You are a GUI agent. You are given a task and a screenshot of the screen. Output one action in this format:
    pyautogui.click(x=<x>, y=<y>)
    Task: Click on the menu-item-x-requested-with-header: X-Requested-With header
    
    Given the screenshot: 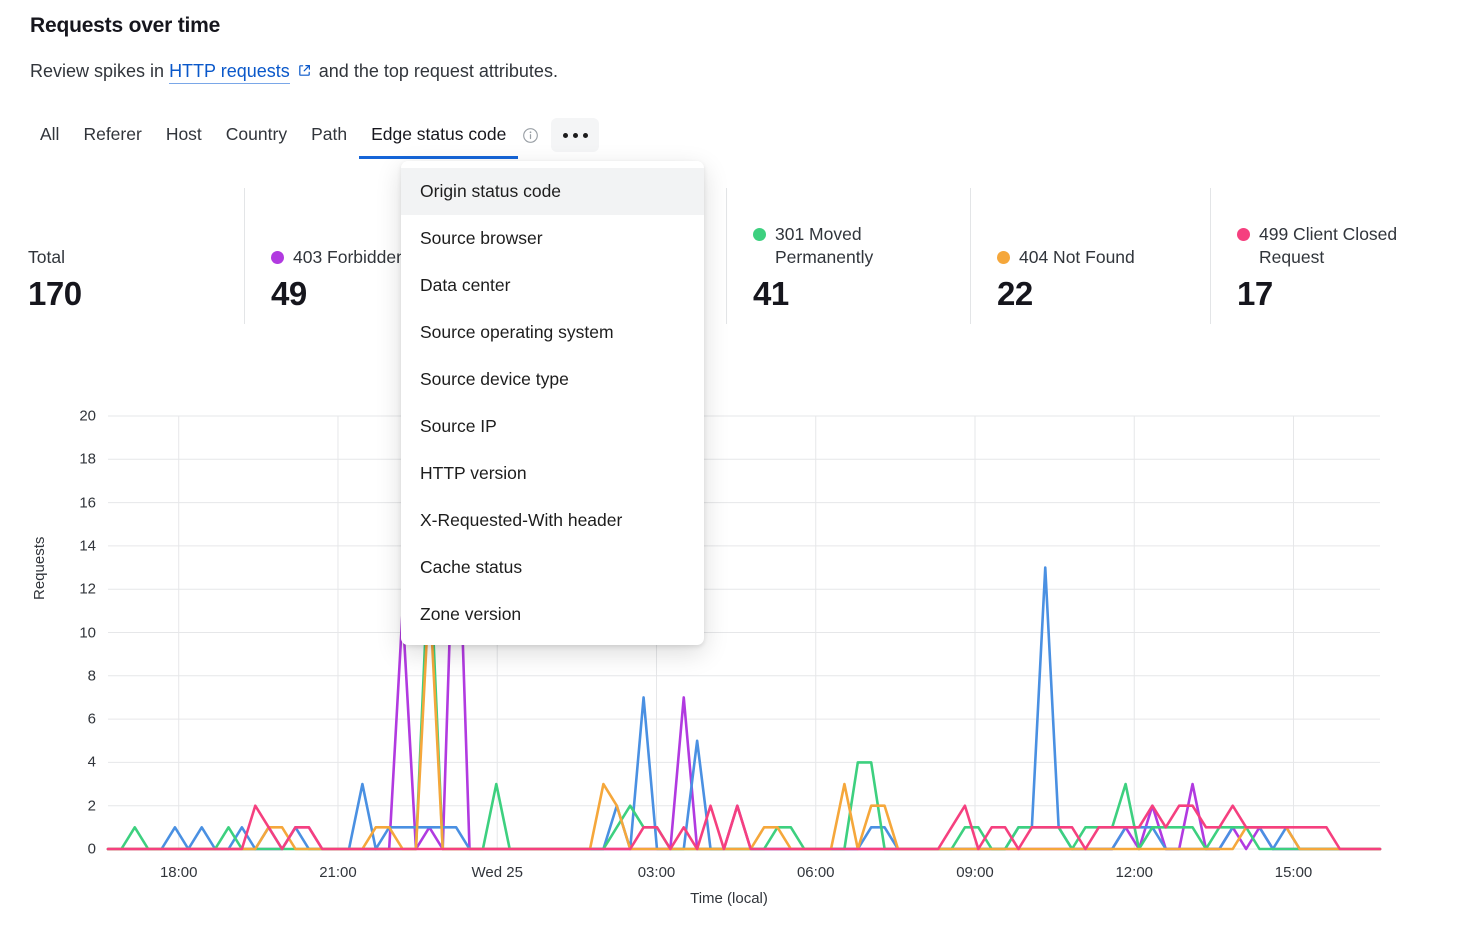 What is the action you would take?
    pyautogui.click(x=521, y=520)
    